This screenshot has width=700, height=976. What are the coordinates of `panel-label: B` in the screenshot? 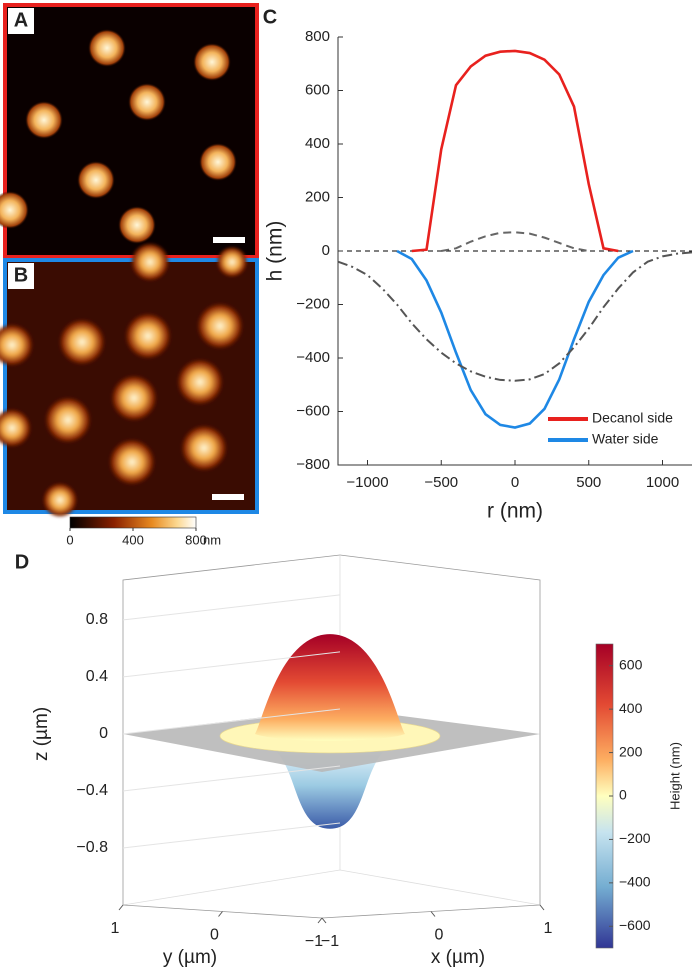 It's located at (21, 275).